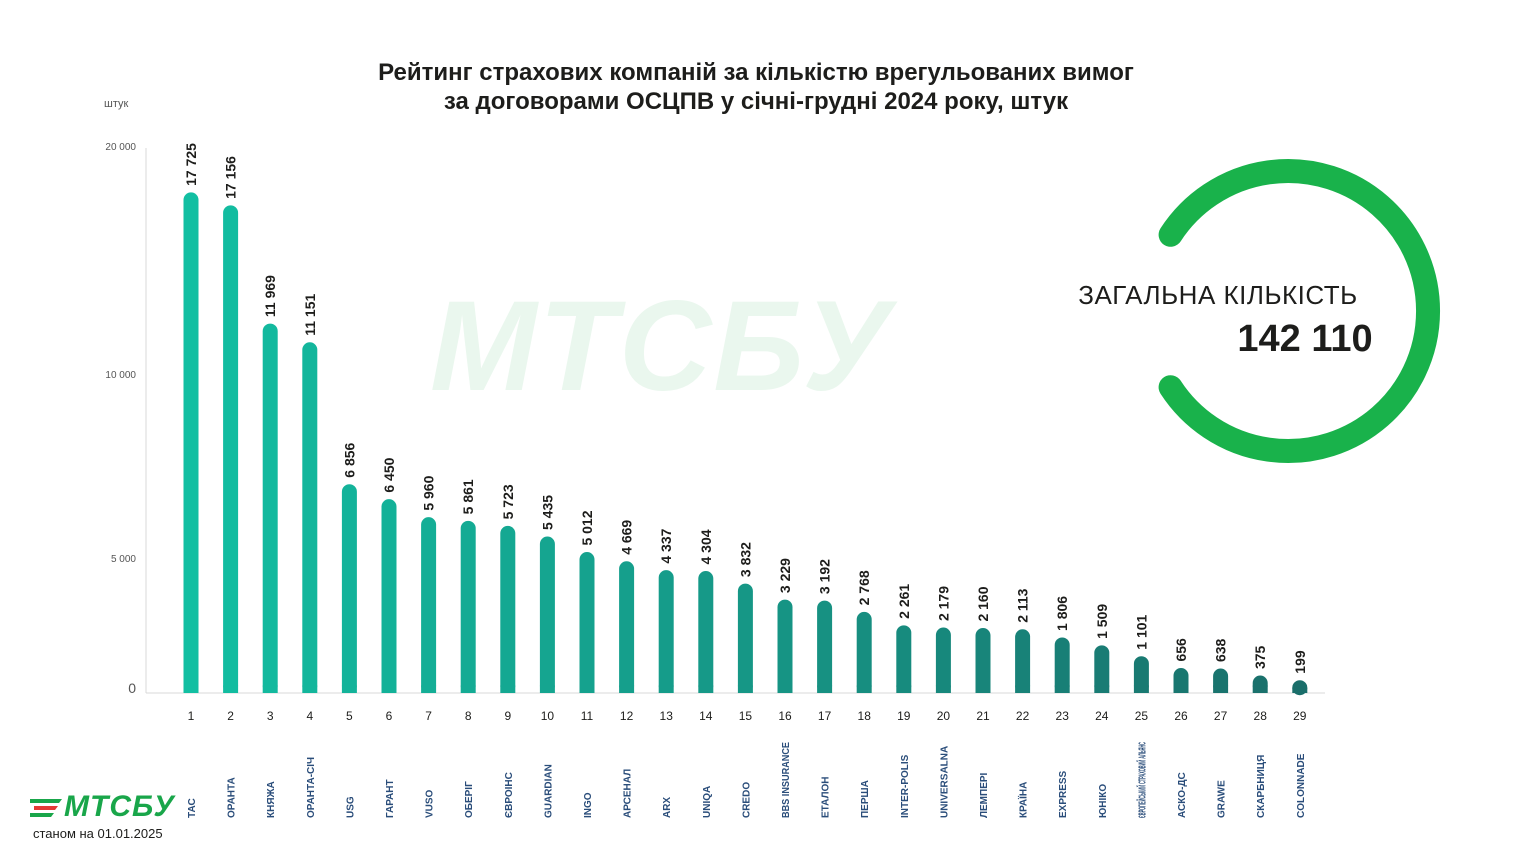 The height and width of the screenshot is (864, 1536). What do you see at coordinates (548, 791) in the screenshot?
I see `company-name: GUARDIAN` at bounding box center [548, 791].